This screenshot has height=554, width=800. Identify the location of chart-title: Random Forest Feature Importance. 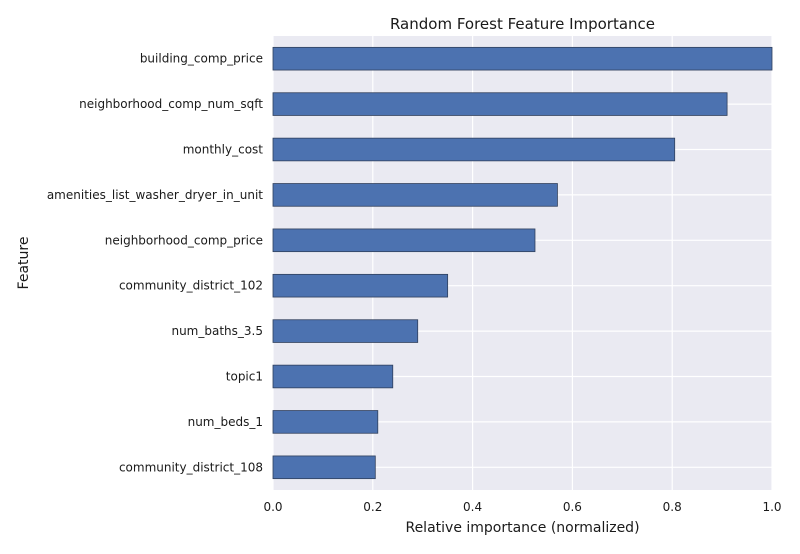
(522, 24).